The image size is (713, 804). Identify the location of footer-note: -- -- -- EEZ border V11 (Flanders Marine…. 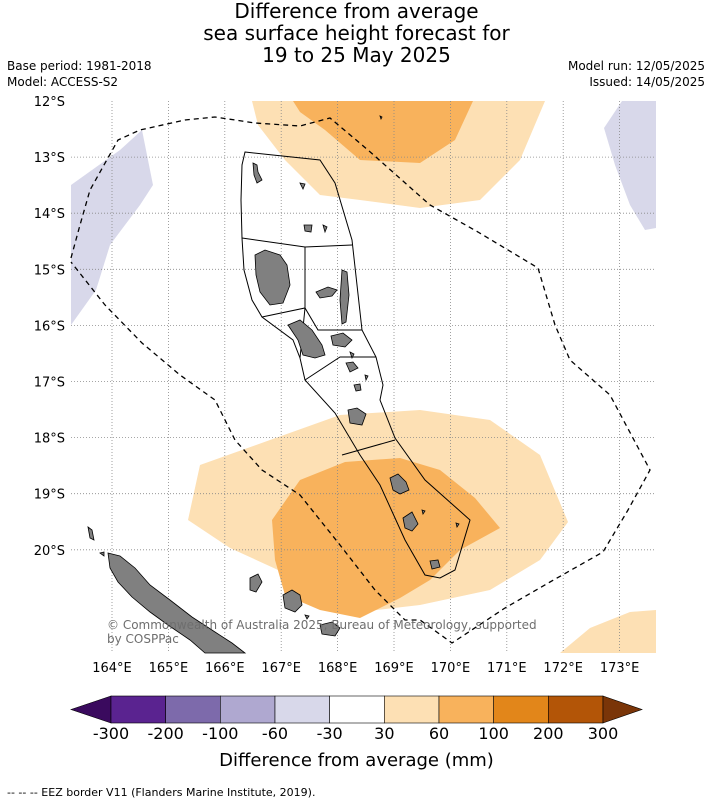
(161, 792).